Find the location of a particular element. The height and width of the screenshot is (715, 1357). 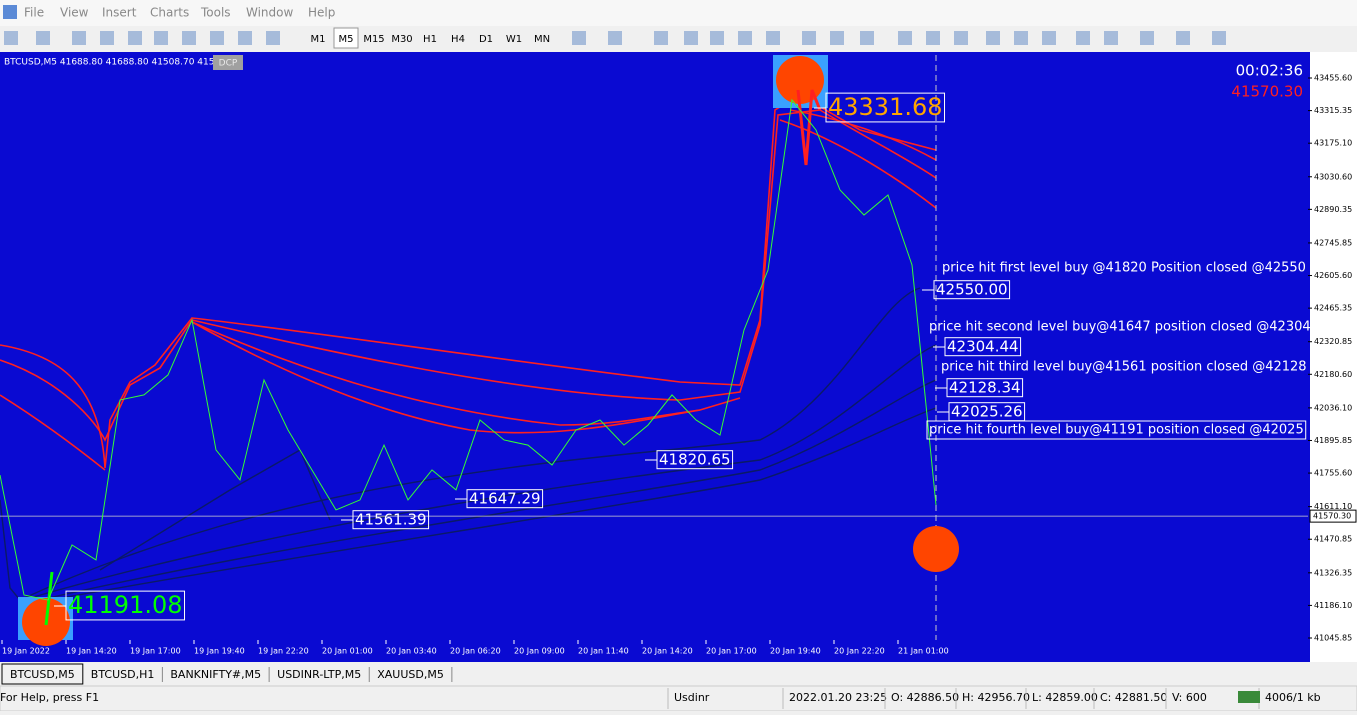

chart-tab: USDINR-LTP,M5 is located at coordinates (319, 674).